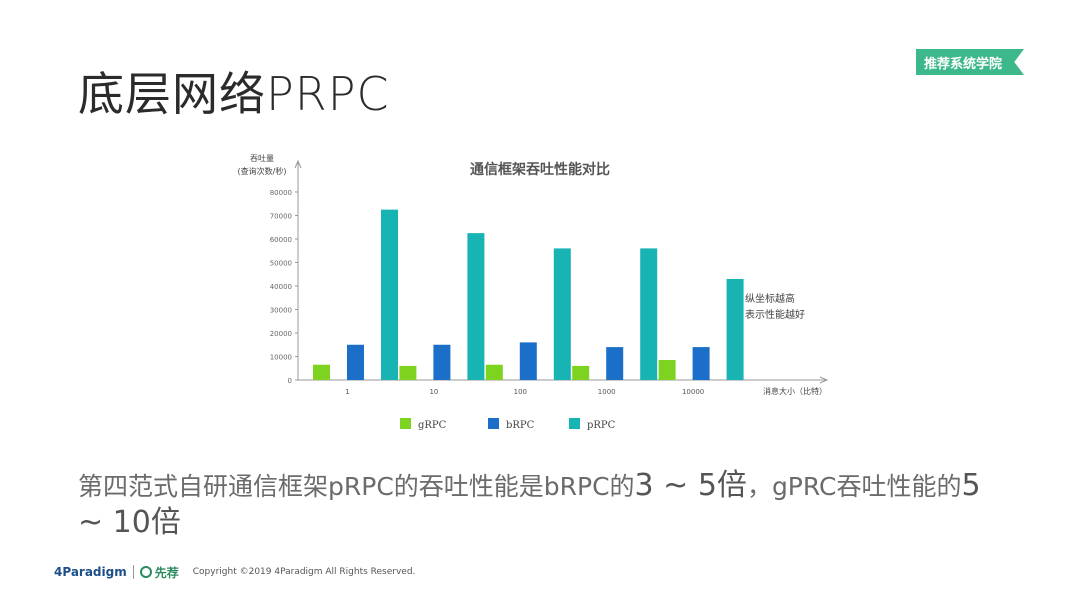 The image size is (1080, 606). Describe the element at coordinates (795, 391) in the screenshot. I see `x-axis-label: 消息大小（比特）` at that location.